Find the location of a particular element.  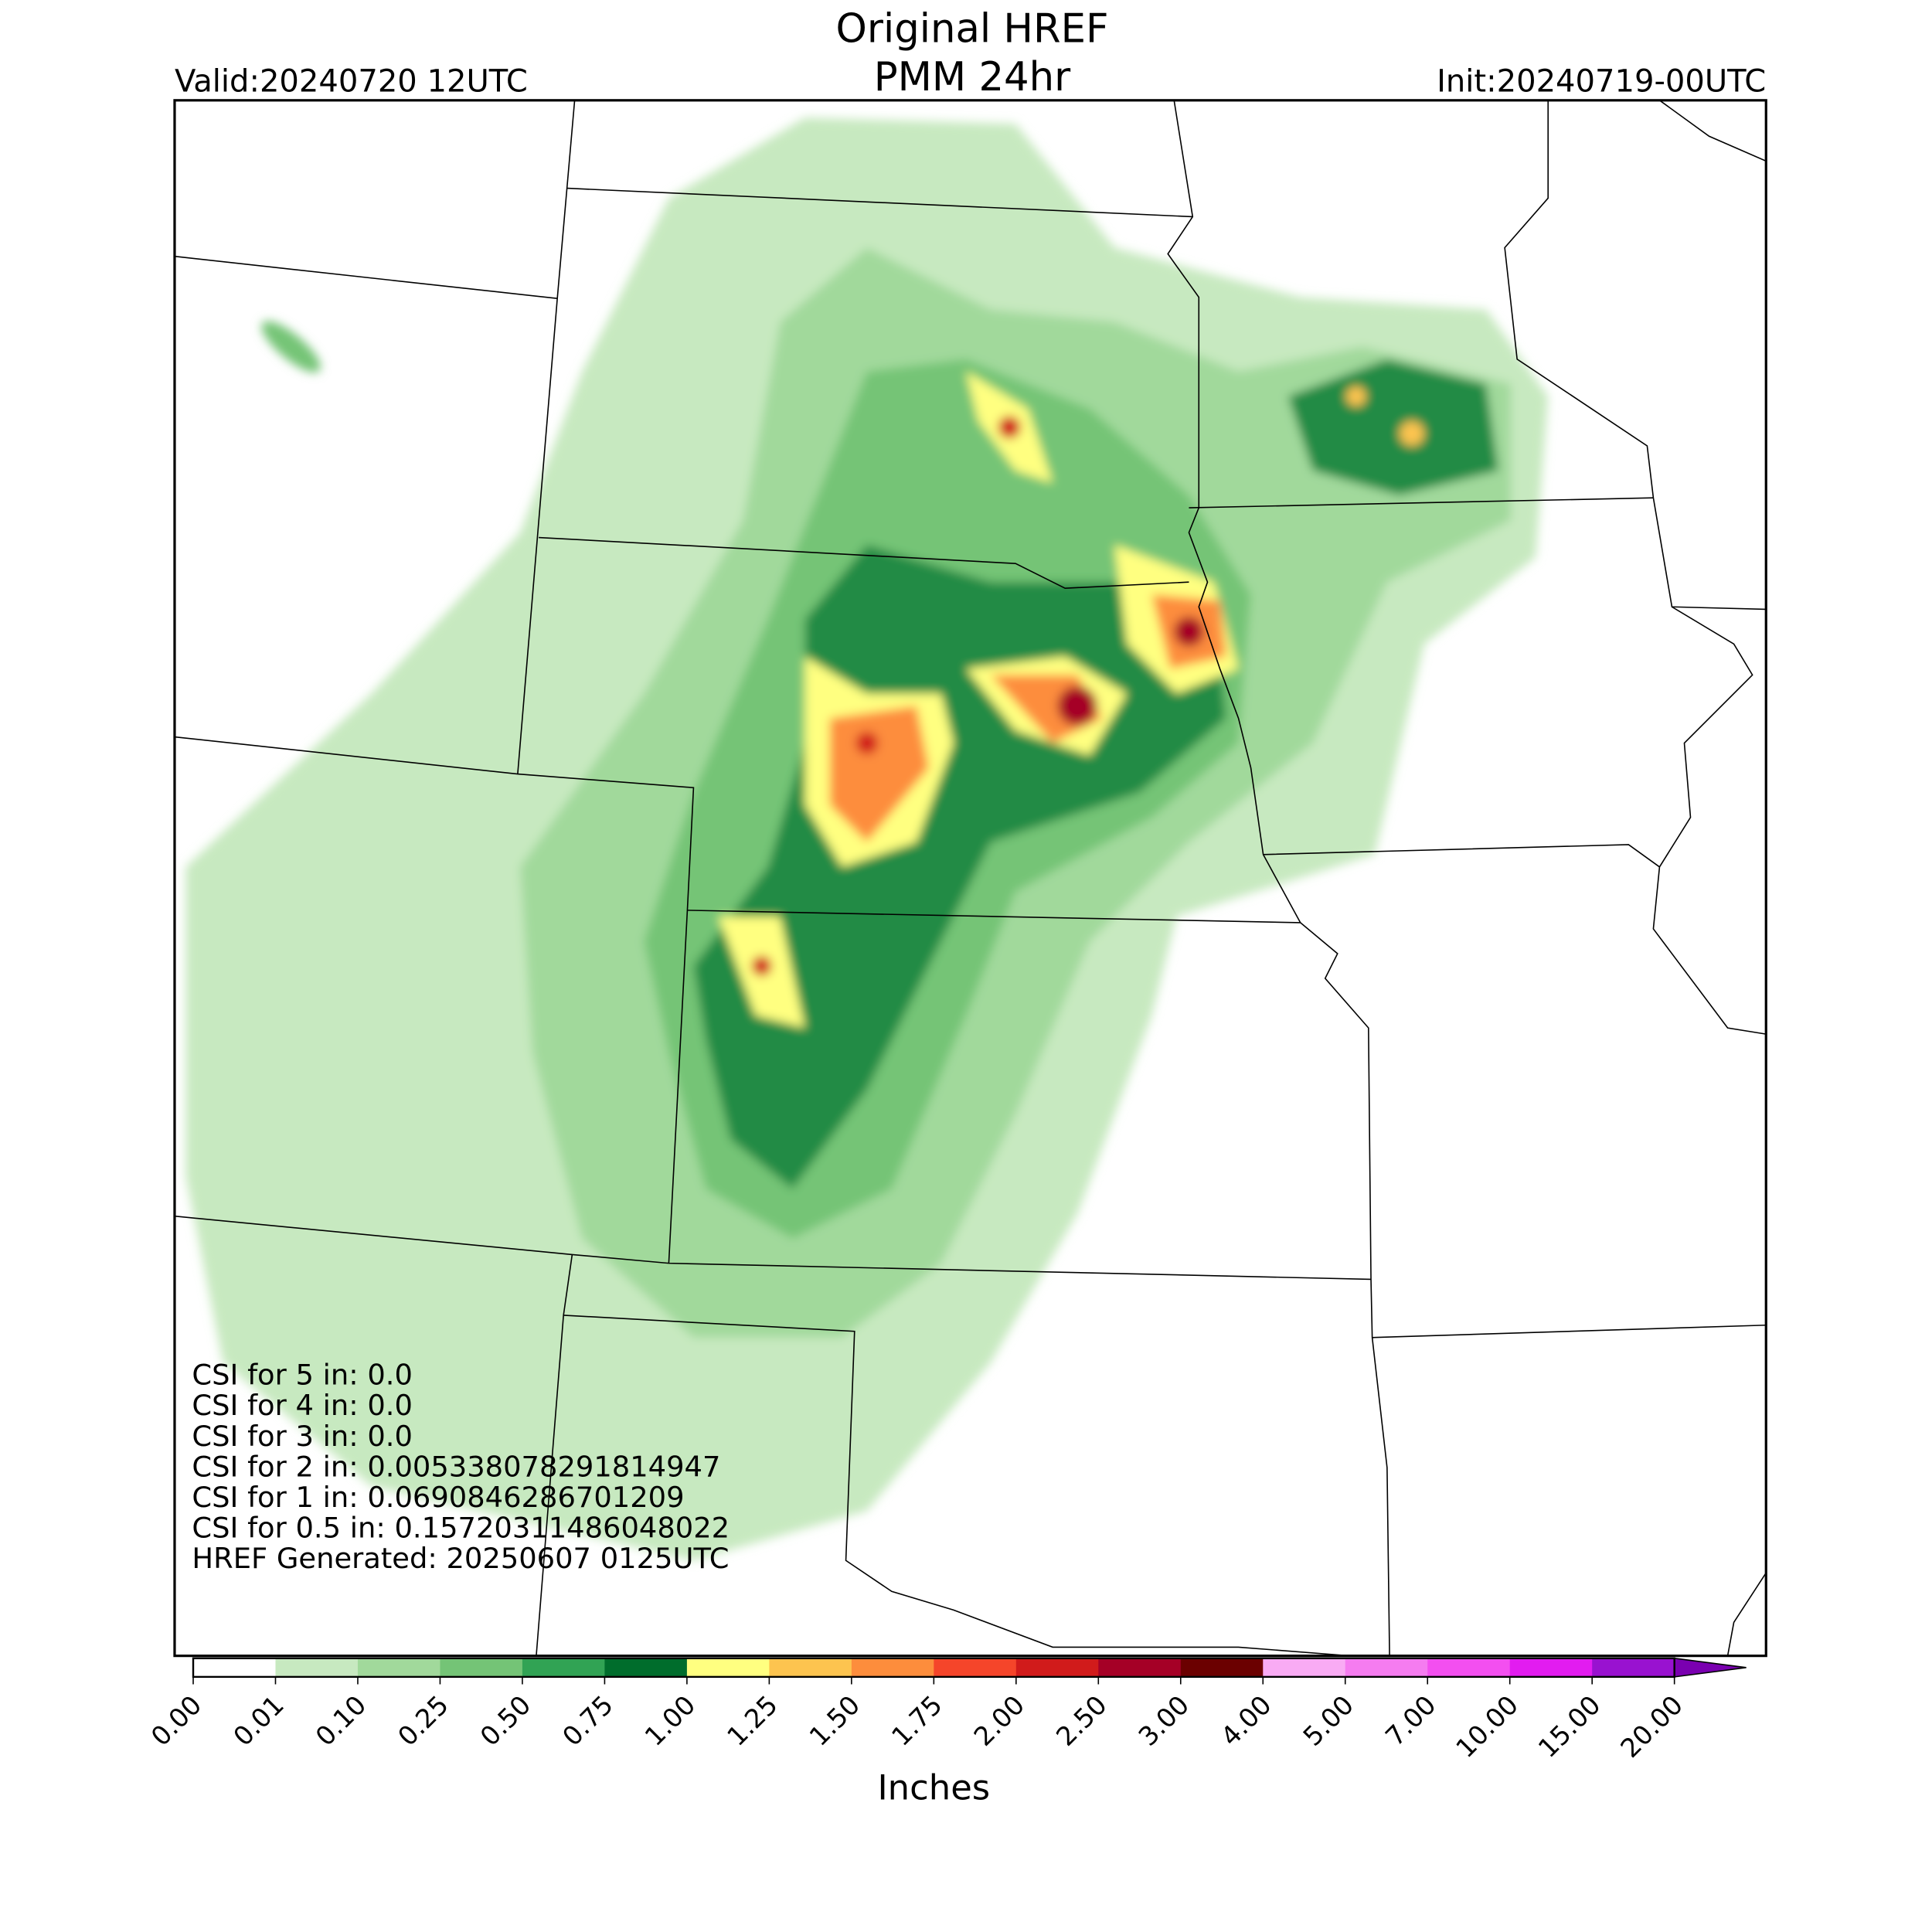

colorbar-label: 0.25 is located at coordinates (423, 1721).